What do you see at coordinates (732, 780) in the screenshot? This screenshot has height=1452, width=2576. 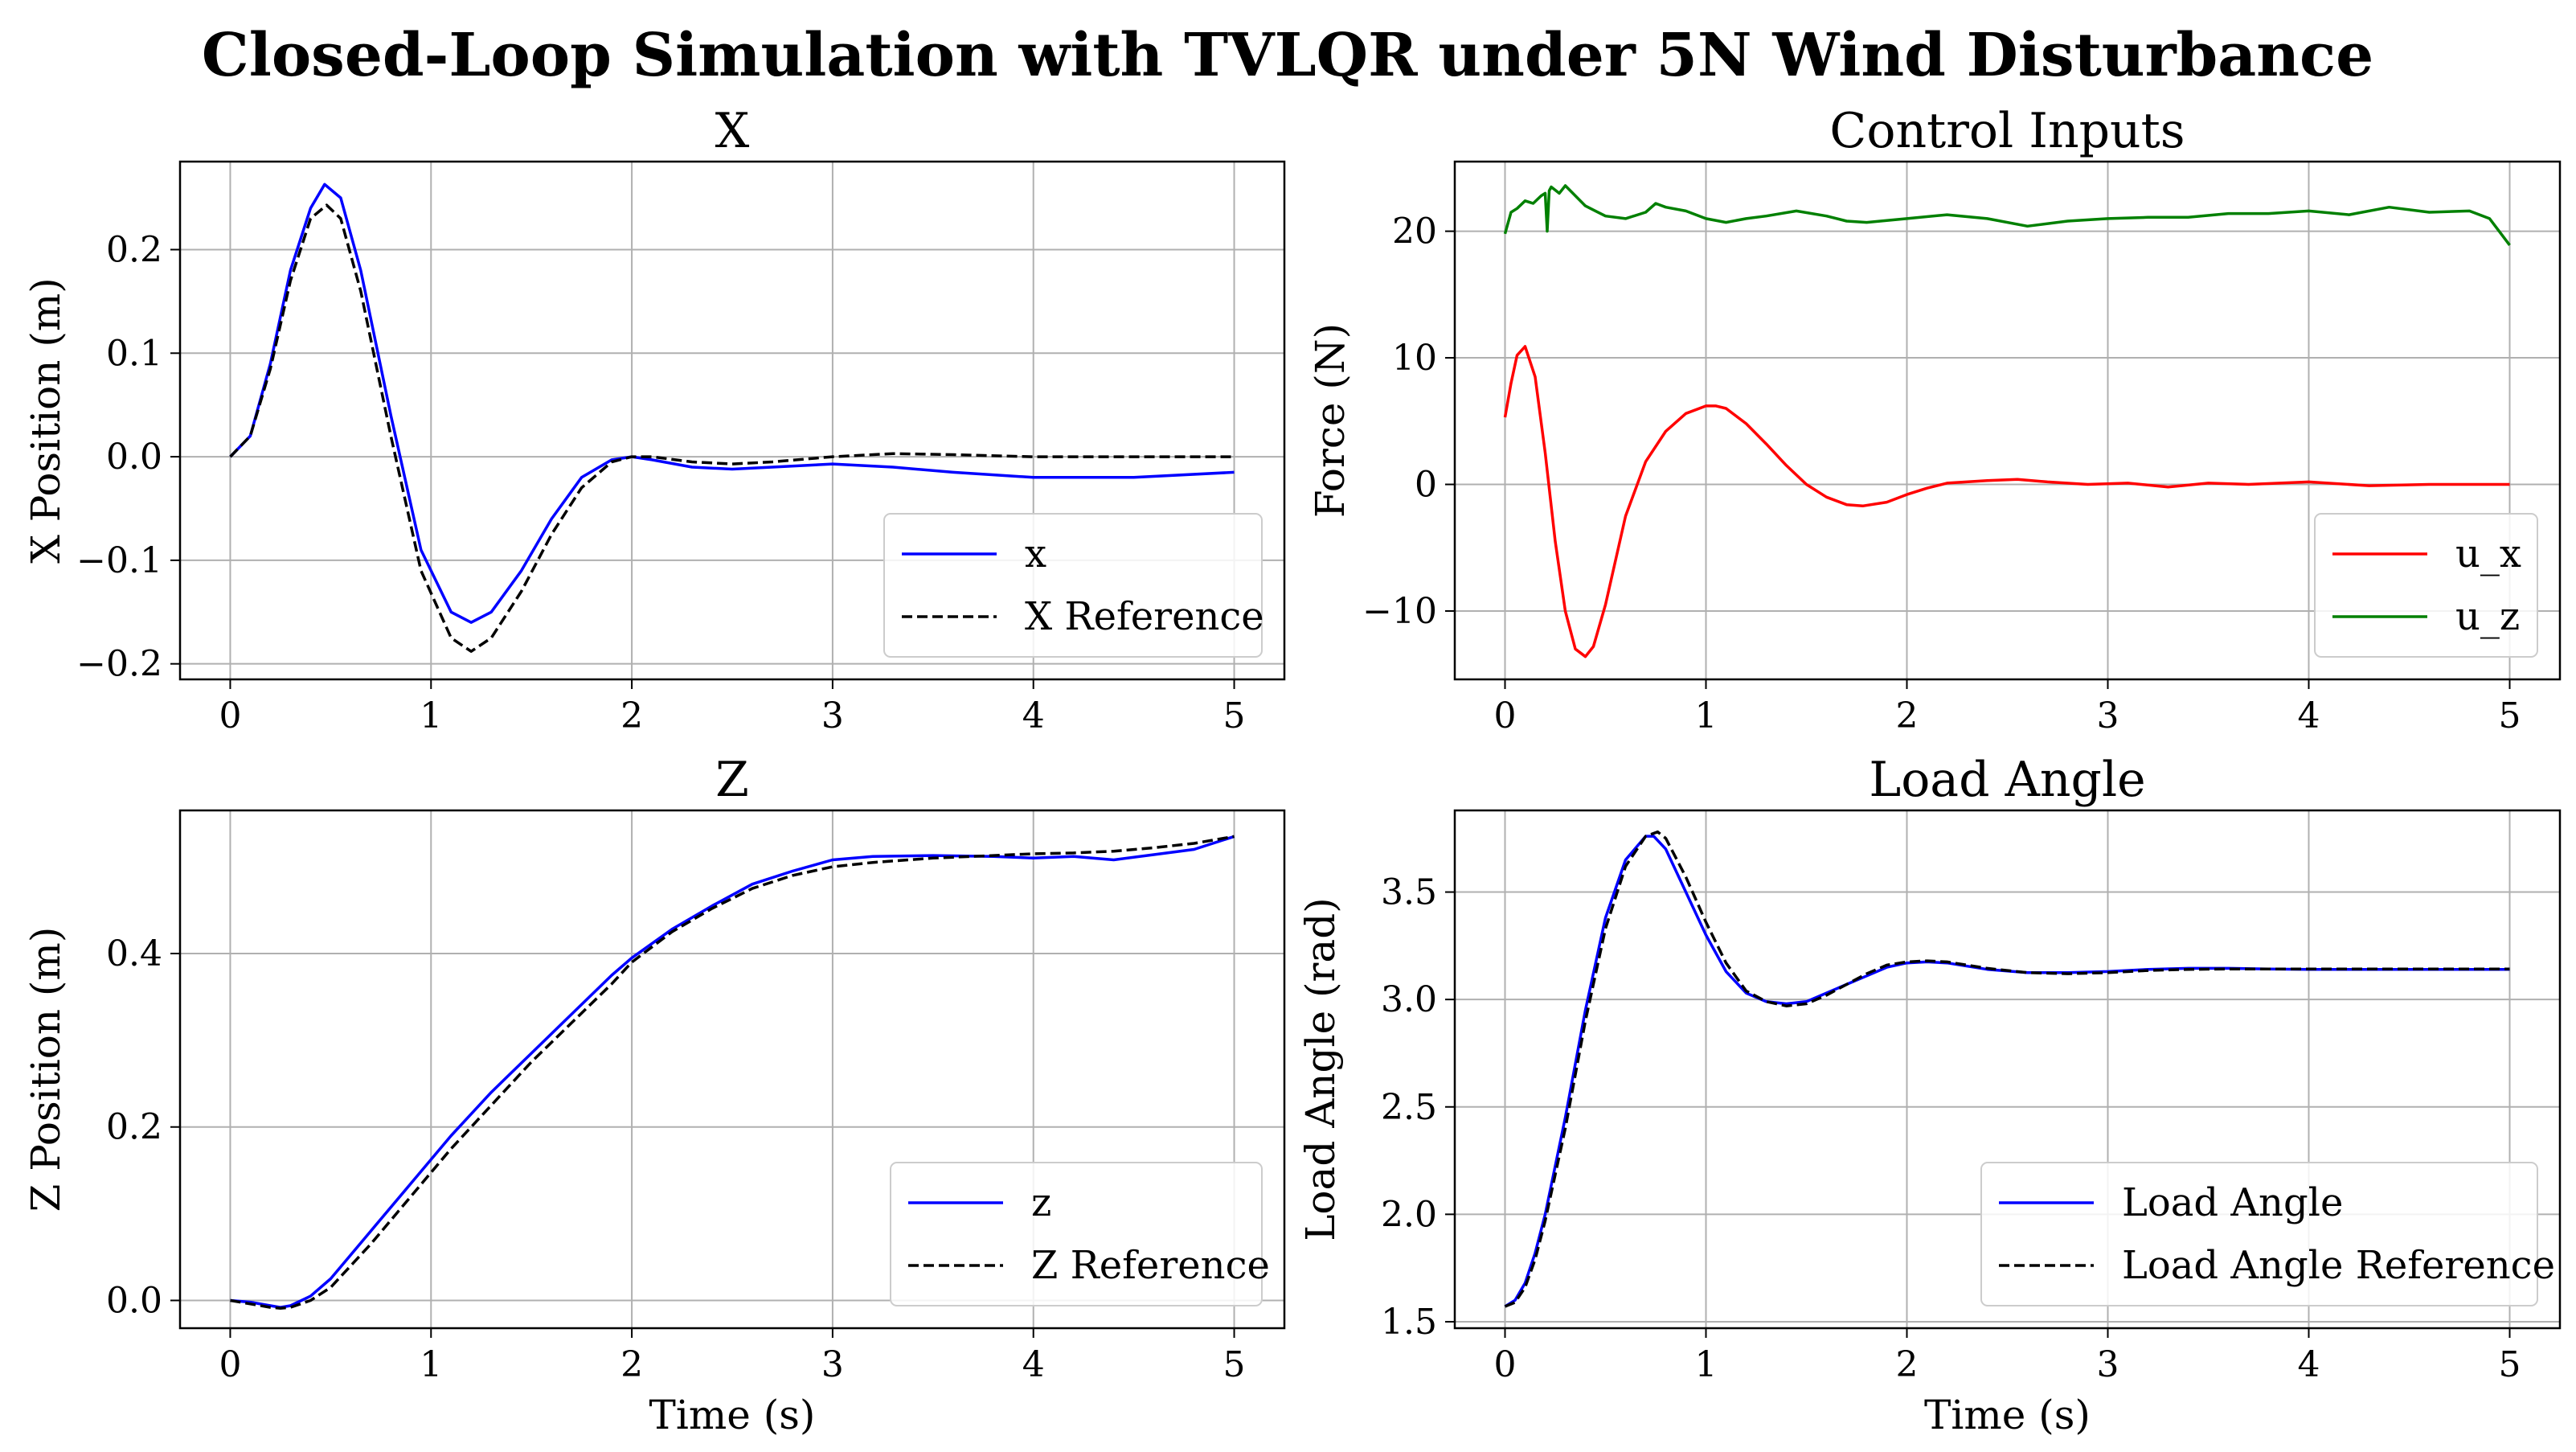 I see `chart-title: Z` at bounding box center [732, 780].